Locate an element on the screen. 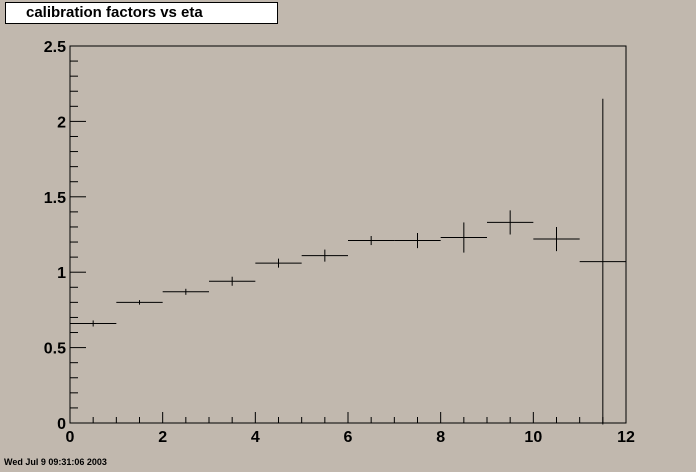 The height and width of the screenshot is (472, 696). y-tick-label: 1.5 is located at coordinates (55, 198).